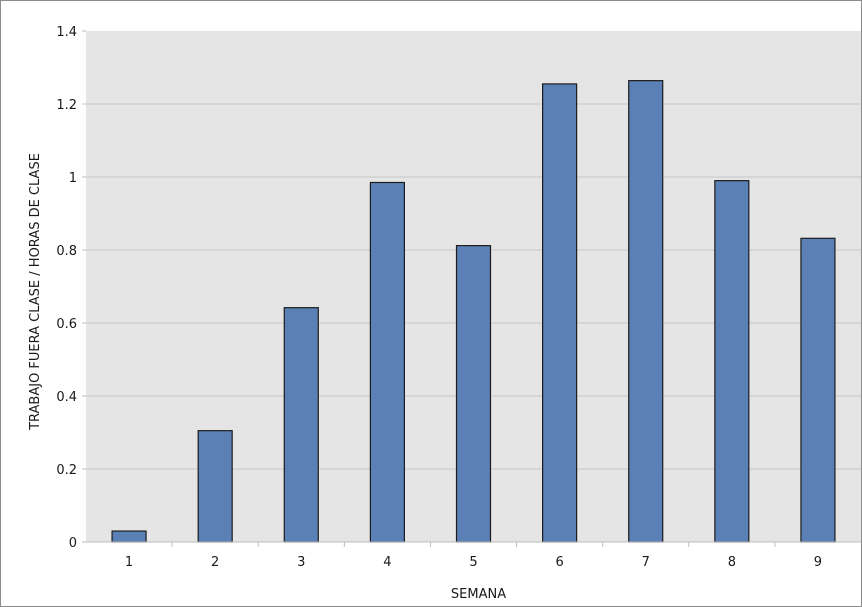  I want to click on x-tick-label: 2, so click(215, 562).